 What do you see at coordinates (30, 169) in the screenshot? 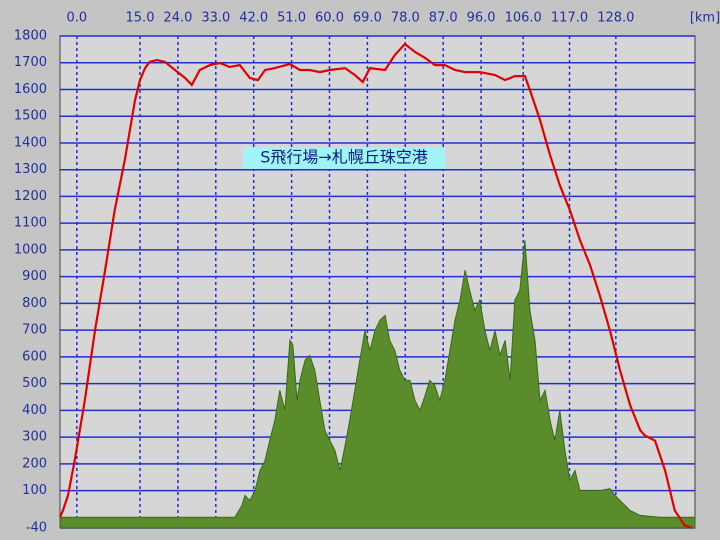
I see `y-tick-label: 1300` at bounding box center [30, 169].